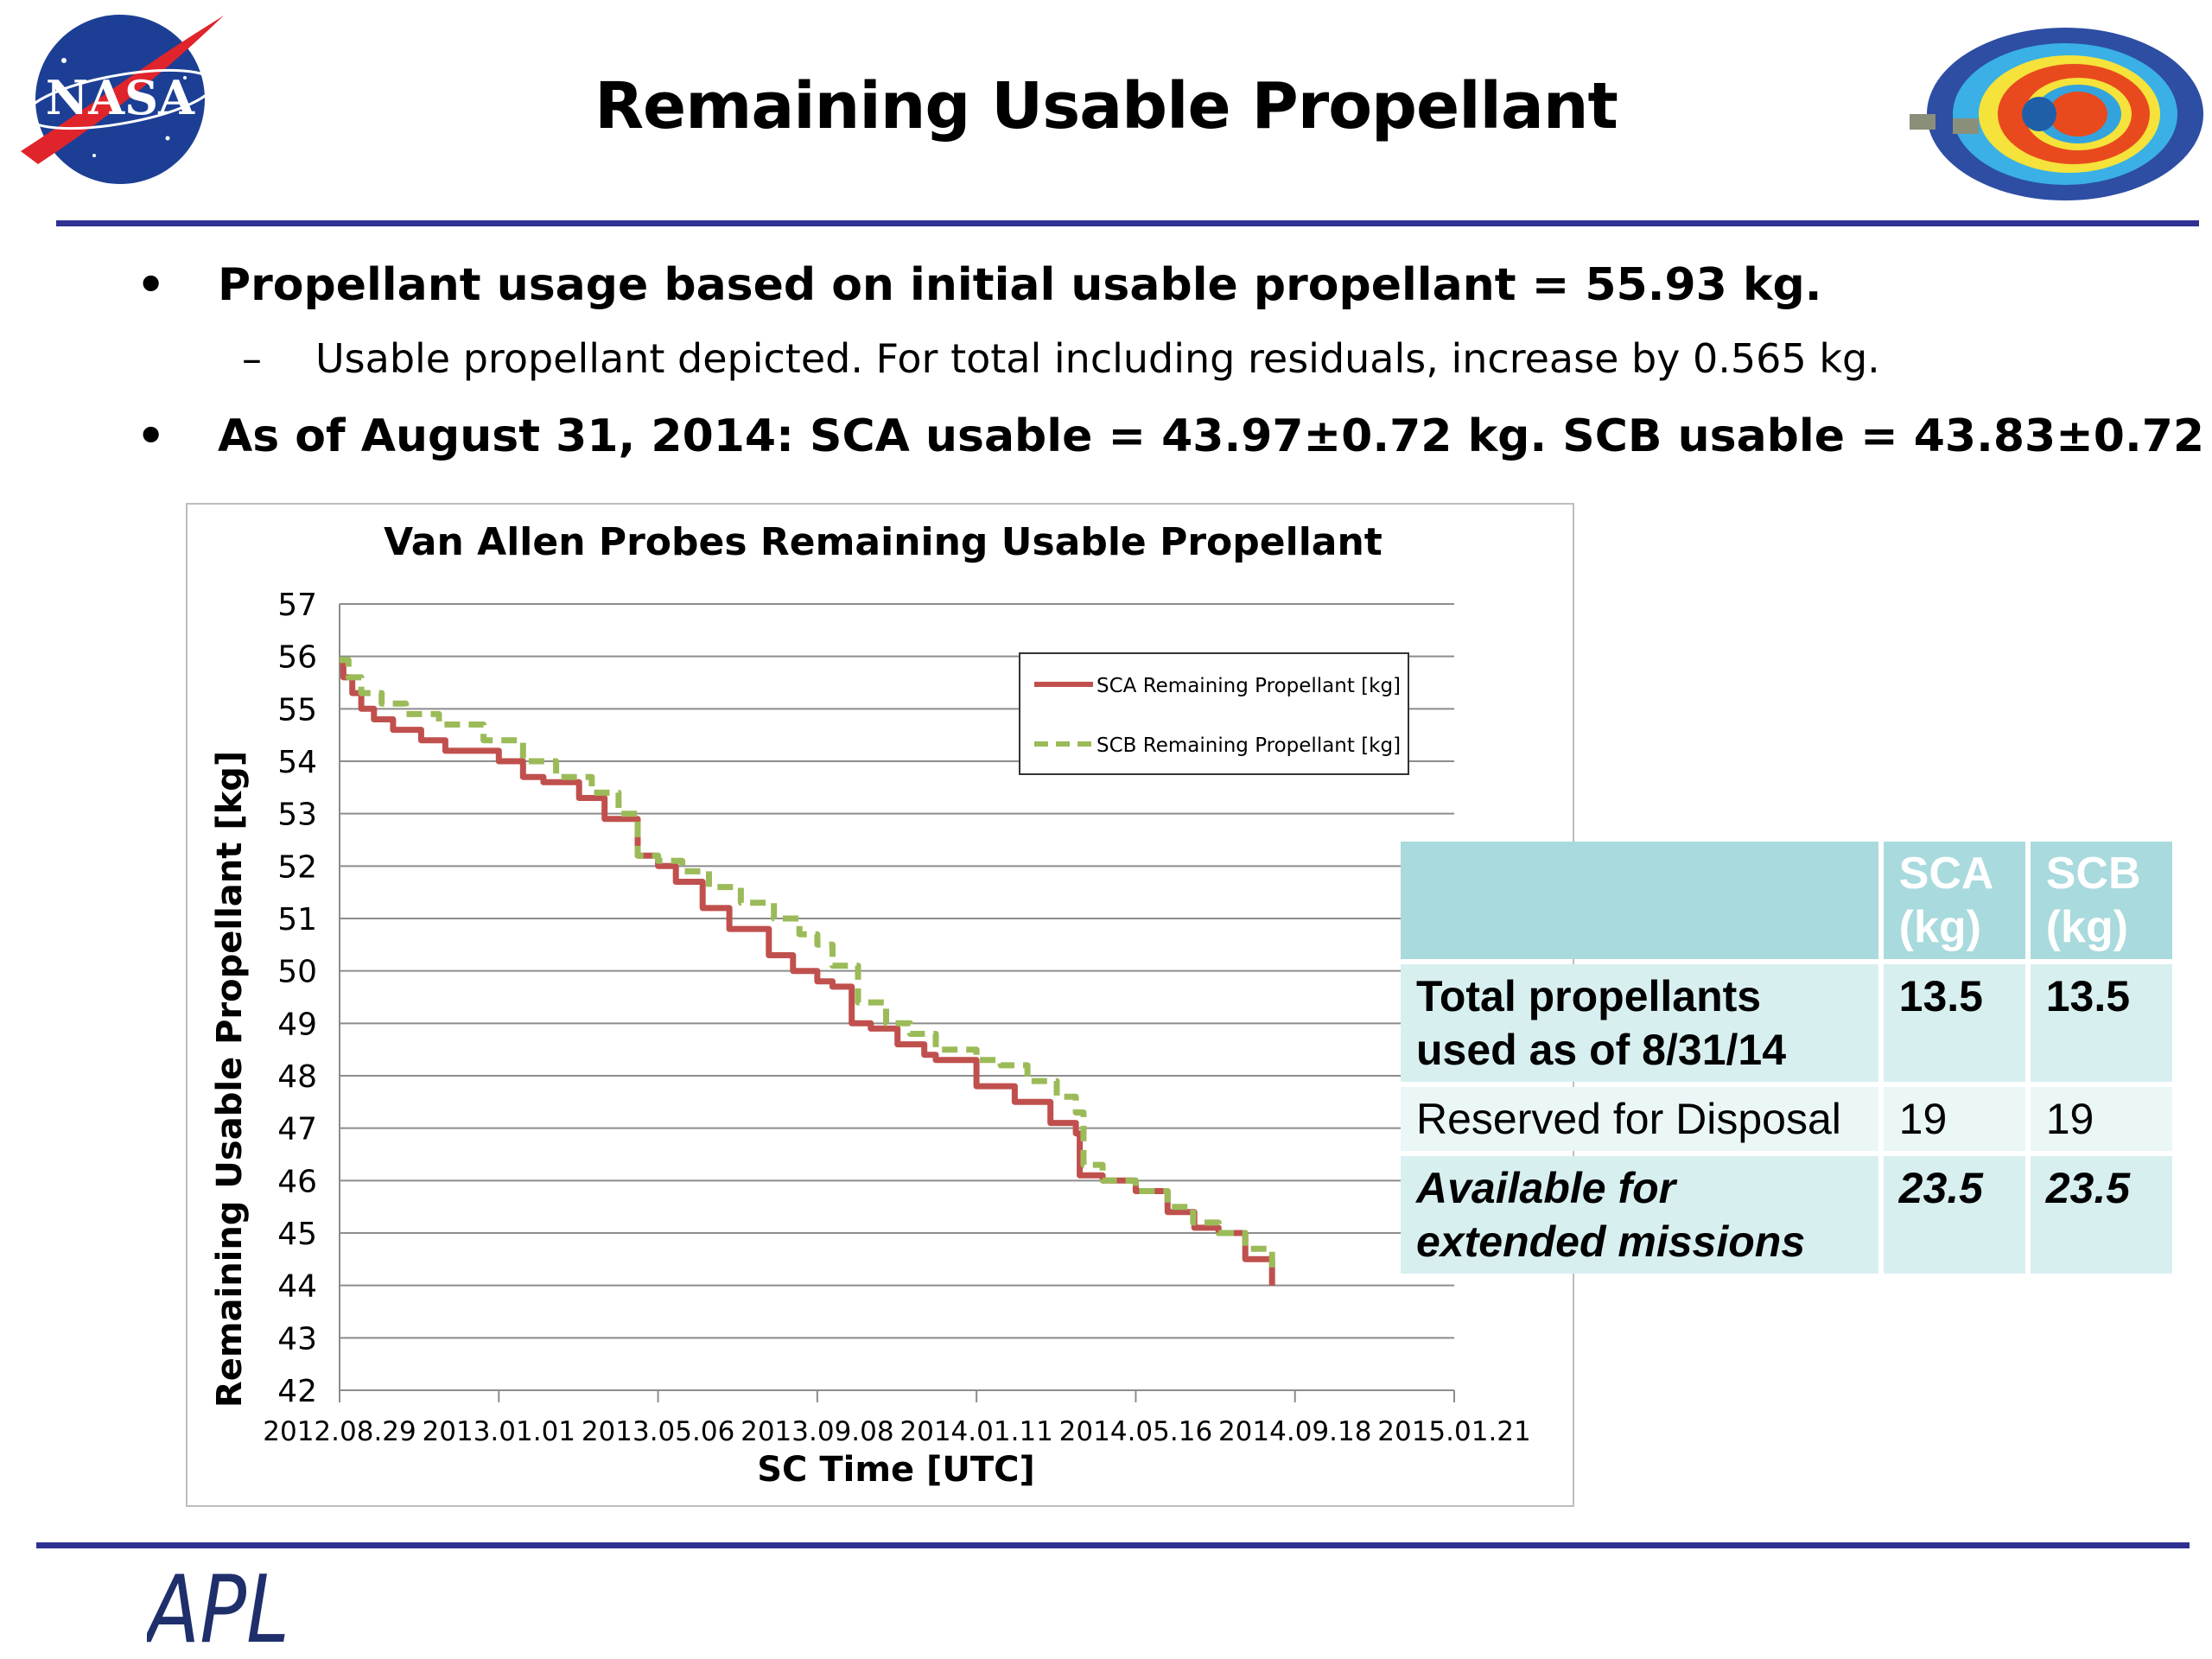  I want to click on x-axis-title: SC Time [UTC], so click(896, 1470).